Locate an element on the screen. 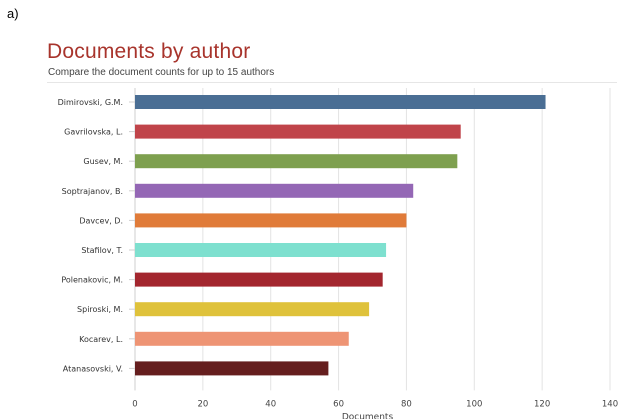 The height and width of the screenshot is (419, 625). x-tick-label: 100 is located at coordinates (474, 404).